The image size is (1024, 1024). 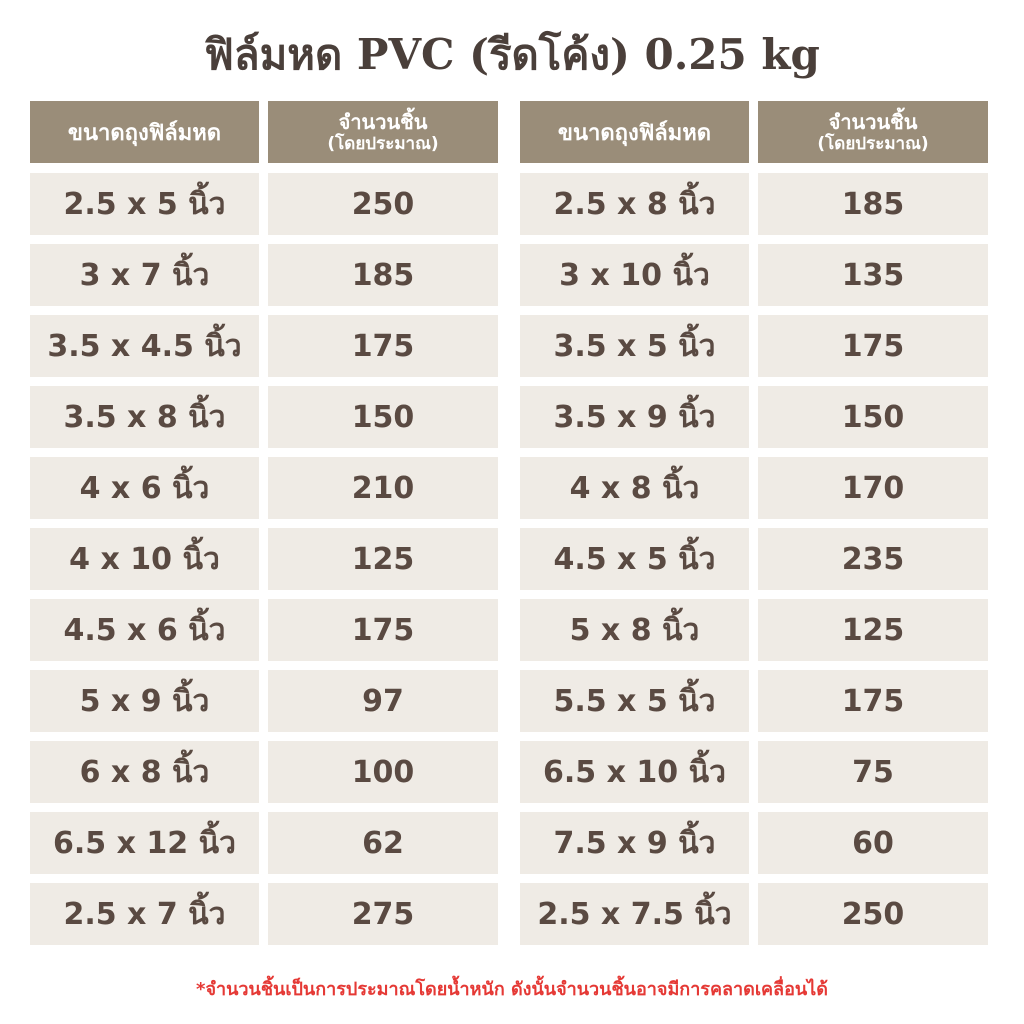 What do you see at coordinates (144, 630) in the screenshot?
I see `size-cell: 4.5 x 6 นิ้ว` at bounding box center [144, 630].